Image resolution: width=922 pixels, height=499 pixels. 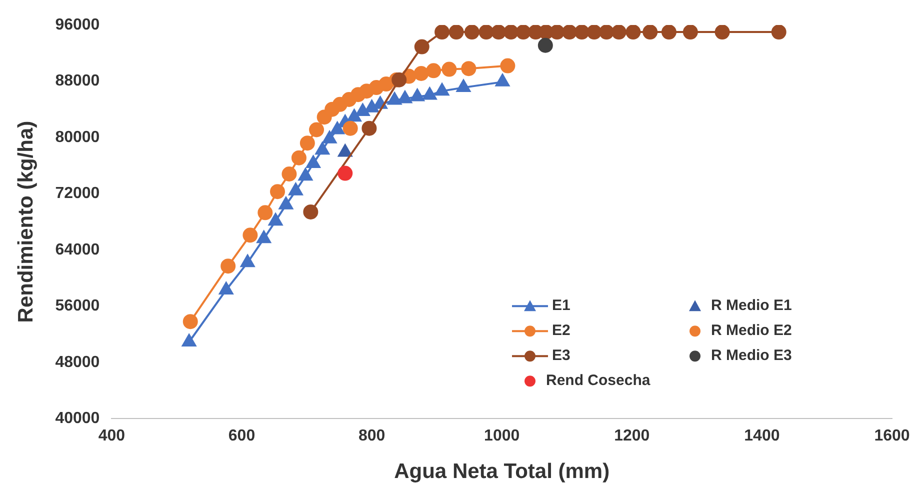 I want to click on legend-label: E1, so click(x=561, y=305).